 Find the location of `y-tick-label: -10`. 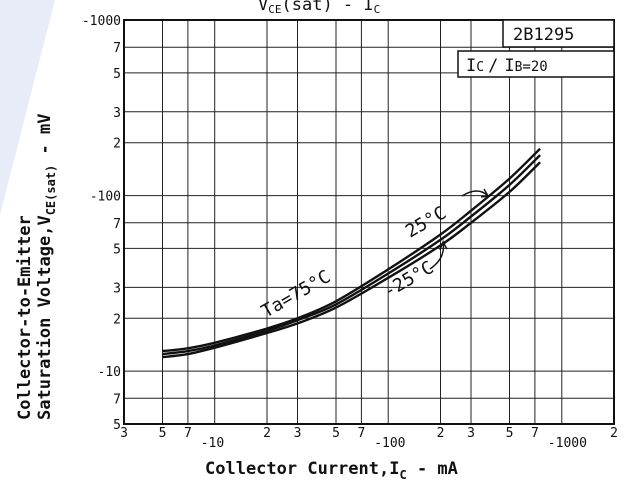

y-tick-label: -10 is located at coordinates (109, 372).